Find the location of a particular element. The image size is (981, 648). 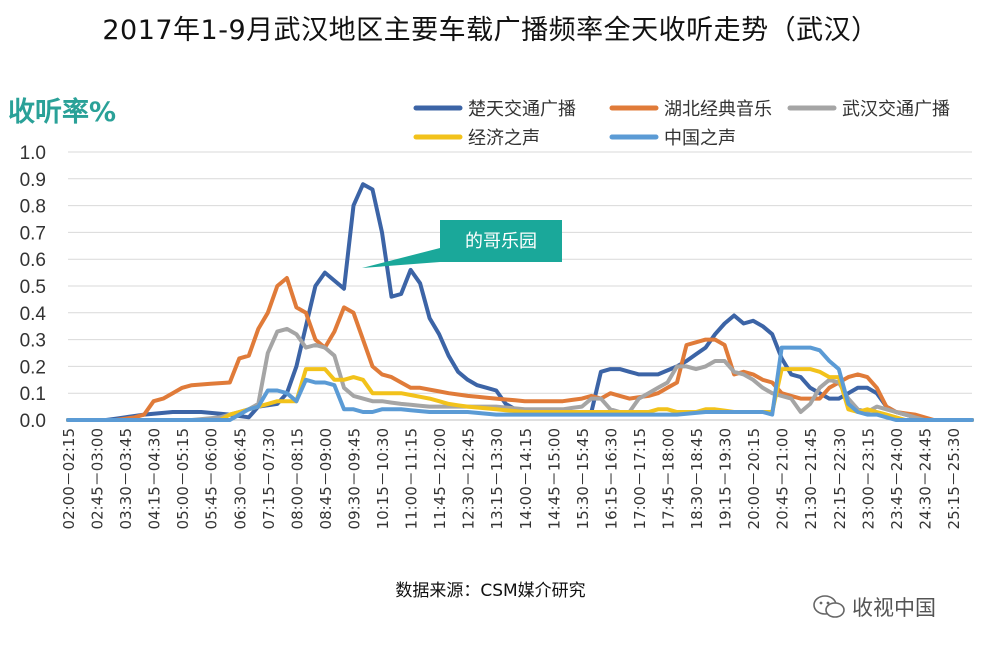

x-tick-label: 20:00－20:15 is located at coordinates (754, 478).